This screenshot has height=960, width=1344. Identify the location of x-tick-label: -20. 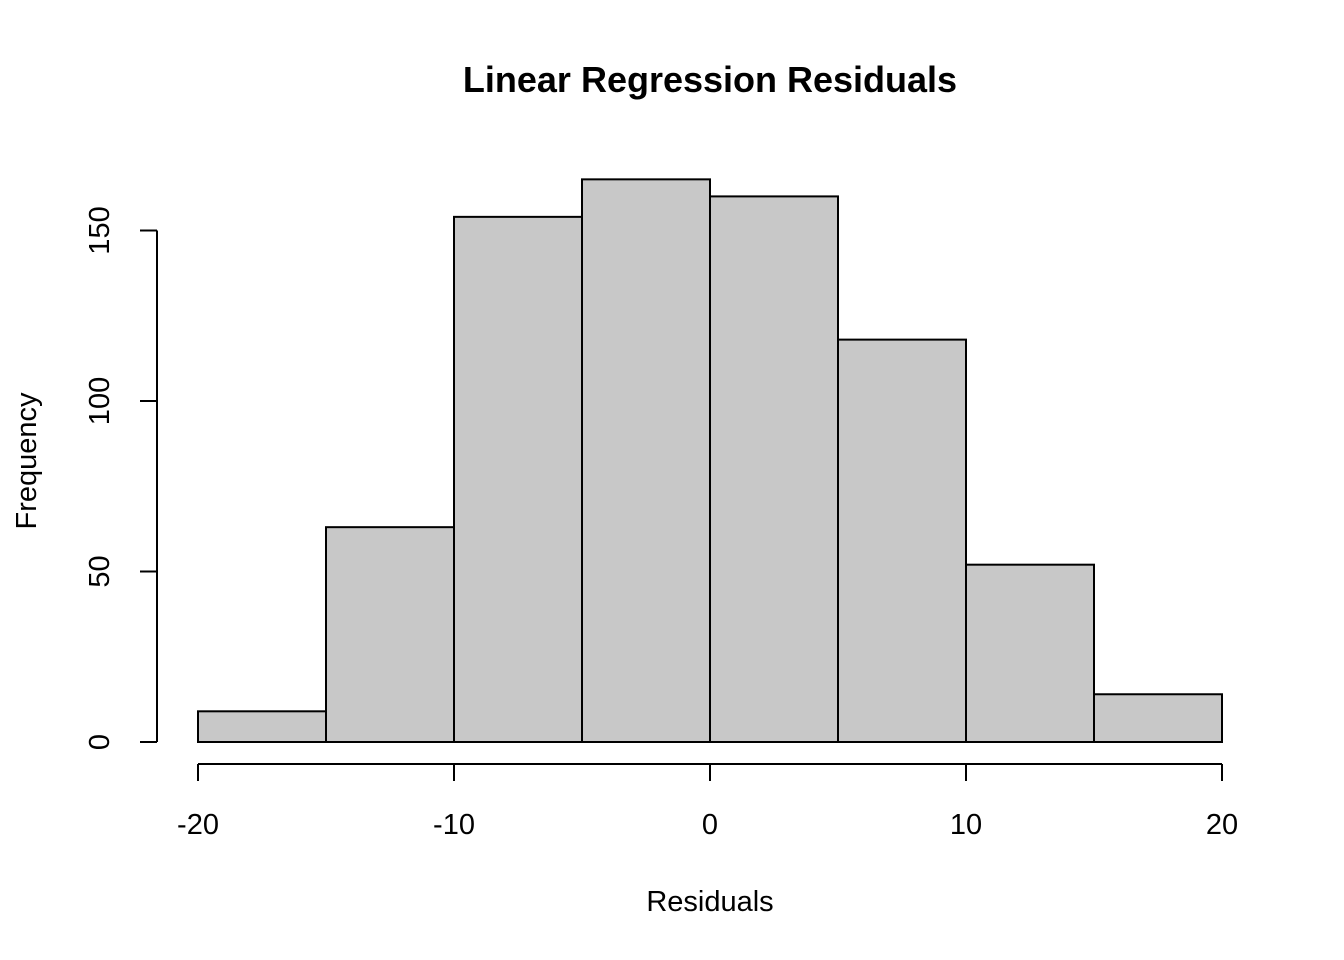
(198, 825).